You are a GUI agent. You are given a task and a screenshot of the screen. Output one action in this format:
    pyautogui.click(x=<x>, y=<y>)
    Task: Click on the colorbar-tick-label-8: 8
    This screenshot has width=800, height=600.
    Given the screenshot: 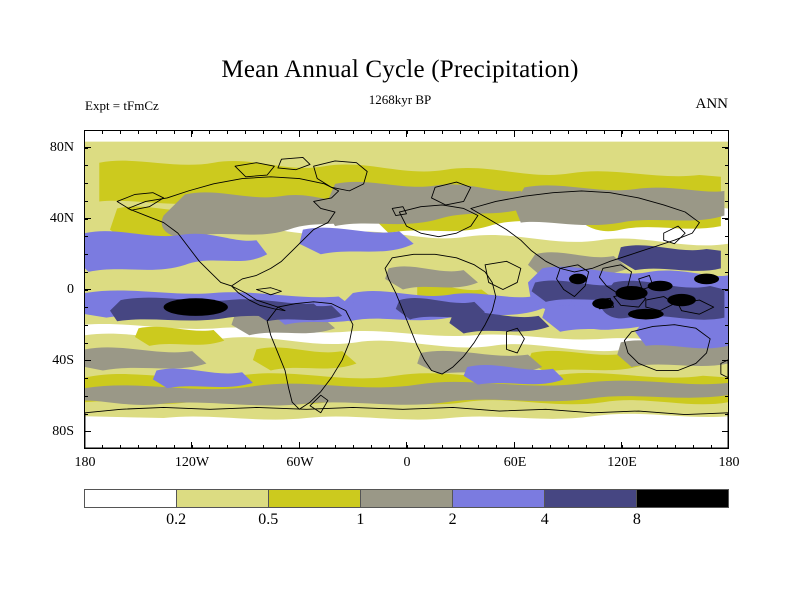 What is the action you would take?
    pyautogui.click(x=636, y=519)
    